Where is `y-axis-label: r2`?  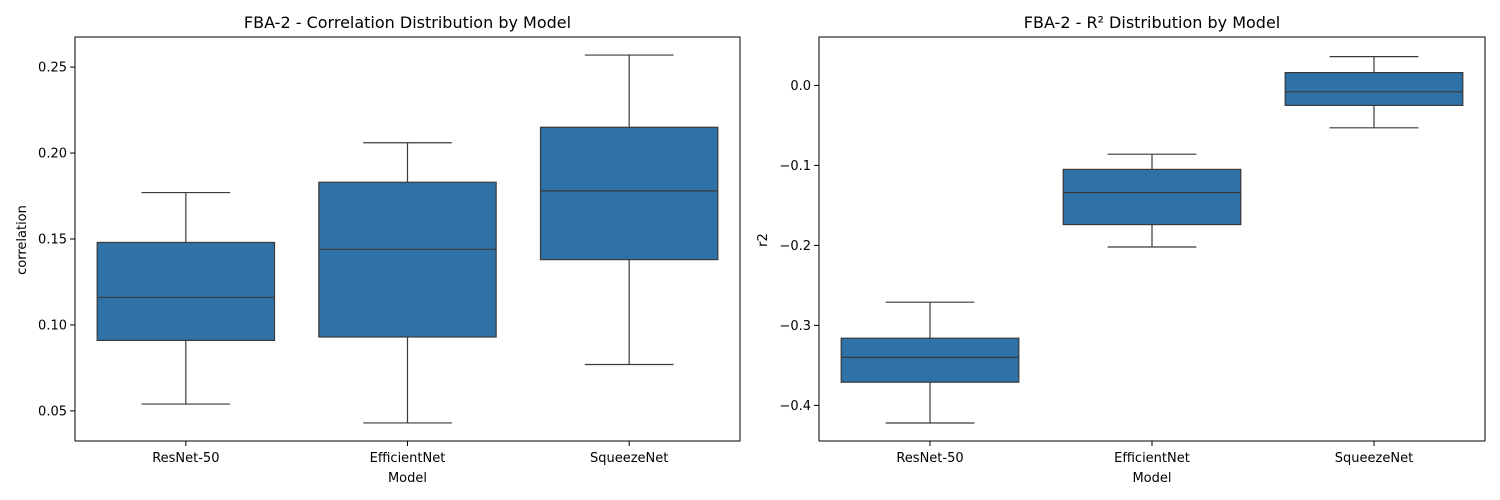 y-axis-label: r2 is located at coordinates (763, 240).